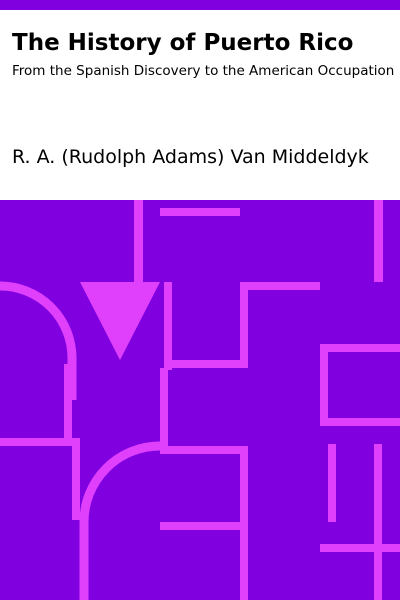  What do you see at coordinates (40, 442) in the screenshot?
I see `bar-left-mid` at bounding box center [40, 442].